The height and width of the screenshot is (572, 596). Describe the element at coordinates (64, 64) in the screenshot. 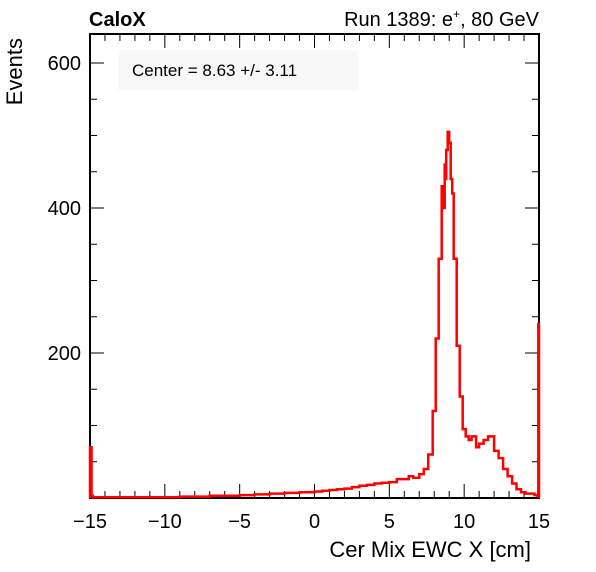

I see `y-tick-label: 600` at that location.